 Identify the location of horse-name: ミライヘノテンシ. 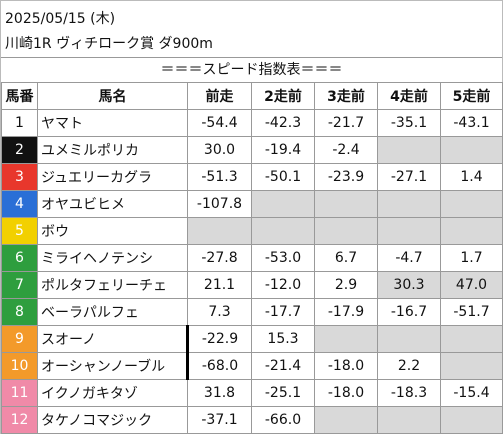
(112, 258).